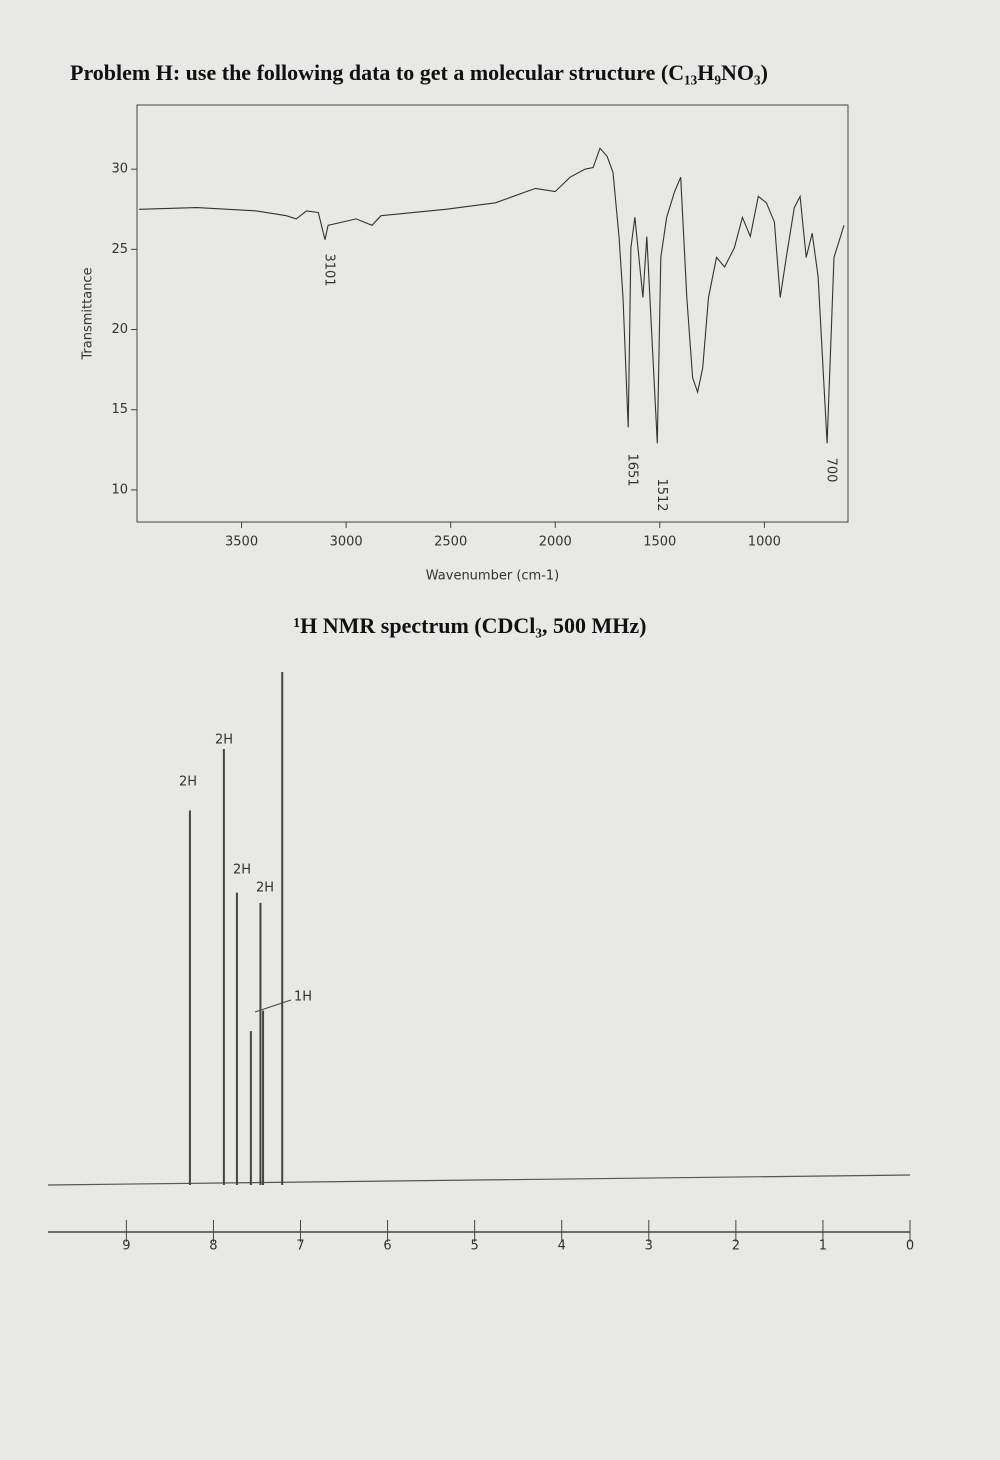 The width and height of the screenshot is (1000, 1460). Describe the element at coordinates (450, 542) in the screenshot. I see `x-tick-label: 2500` at that location.